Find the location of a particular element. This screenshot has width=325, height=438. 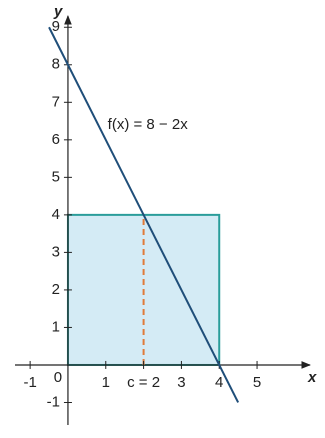

origin-label: 0 is located at coordinates (58, 377).